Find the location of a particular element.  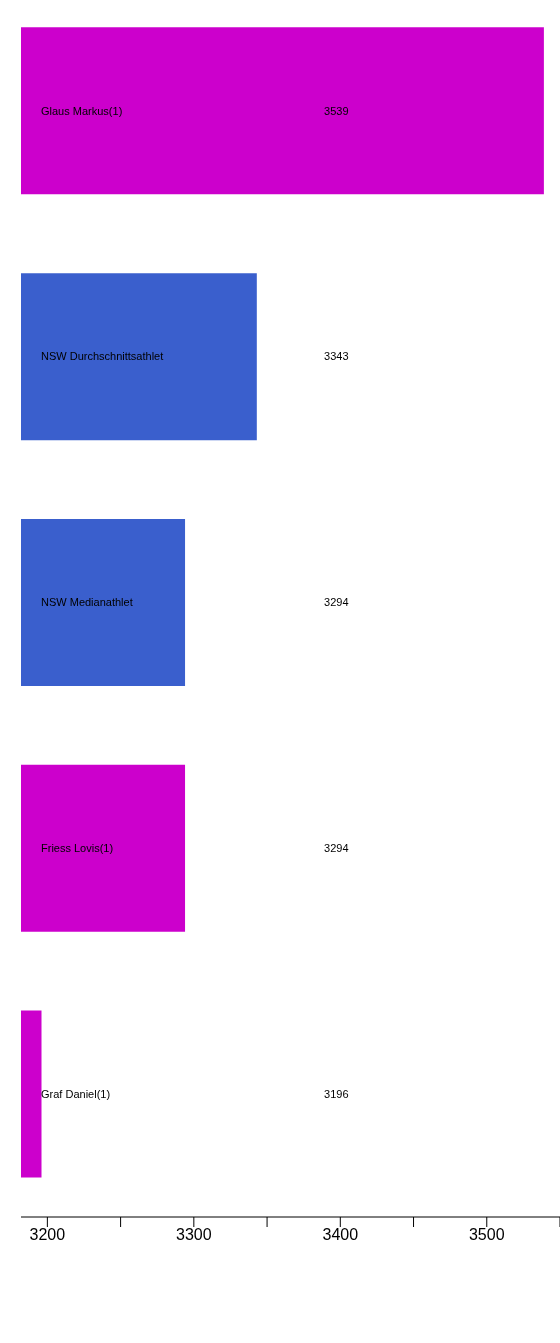

x-tick-label: 3300 is located at coordinates (194, 1235).